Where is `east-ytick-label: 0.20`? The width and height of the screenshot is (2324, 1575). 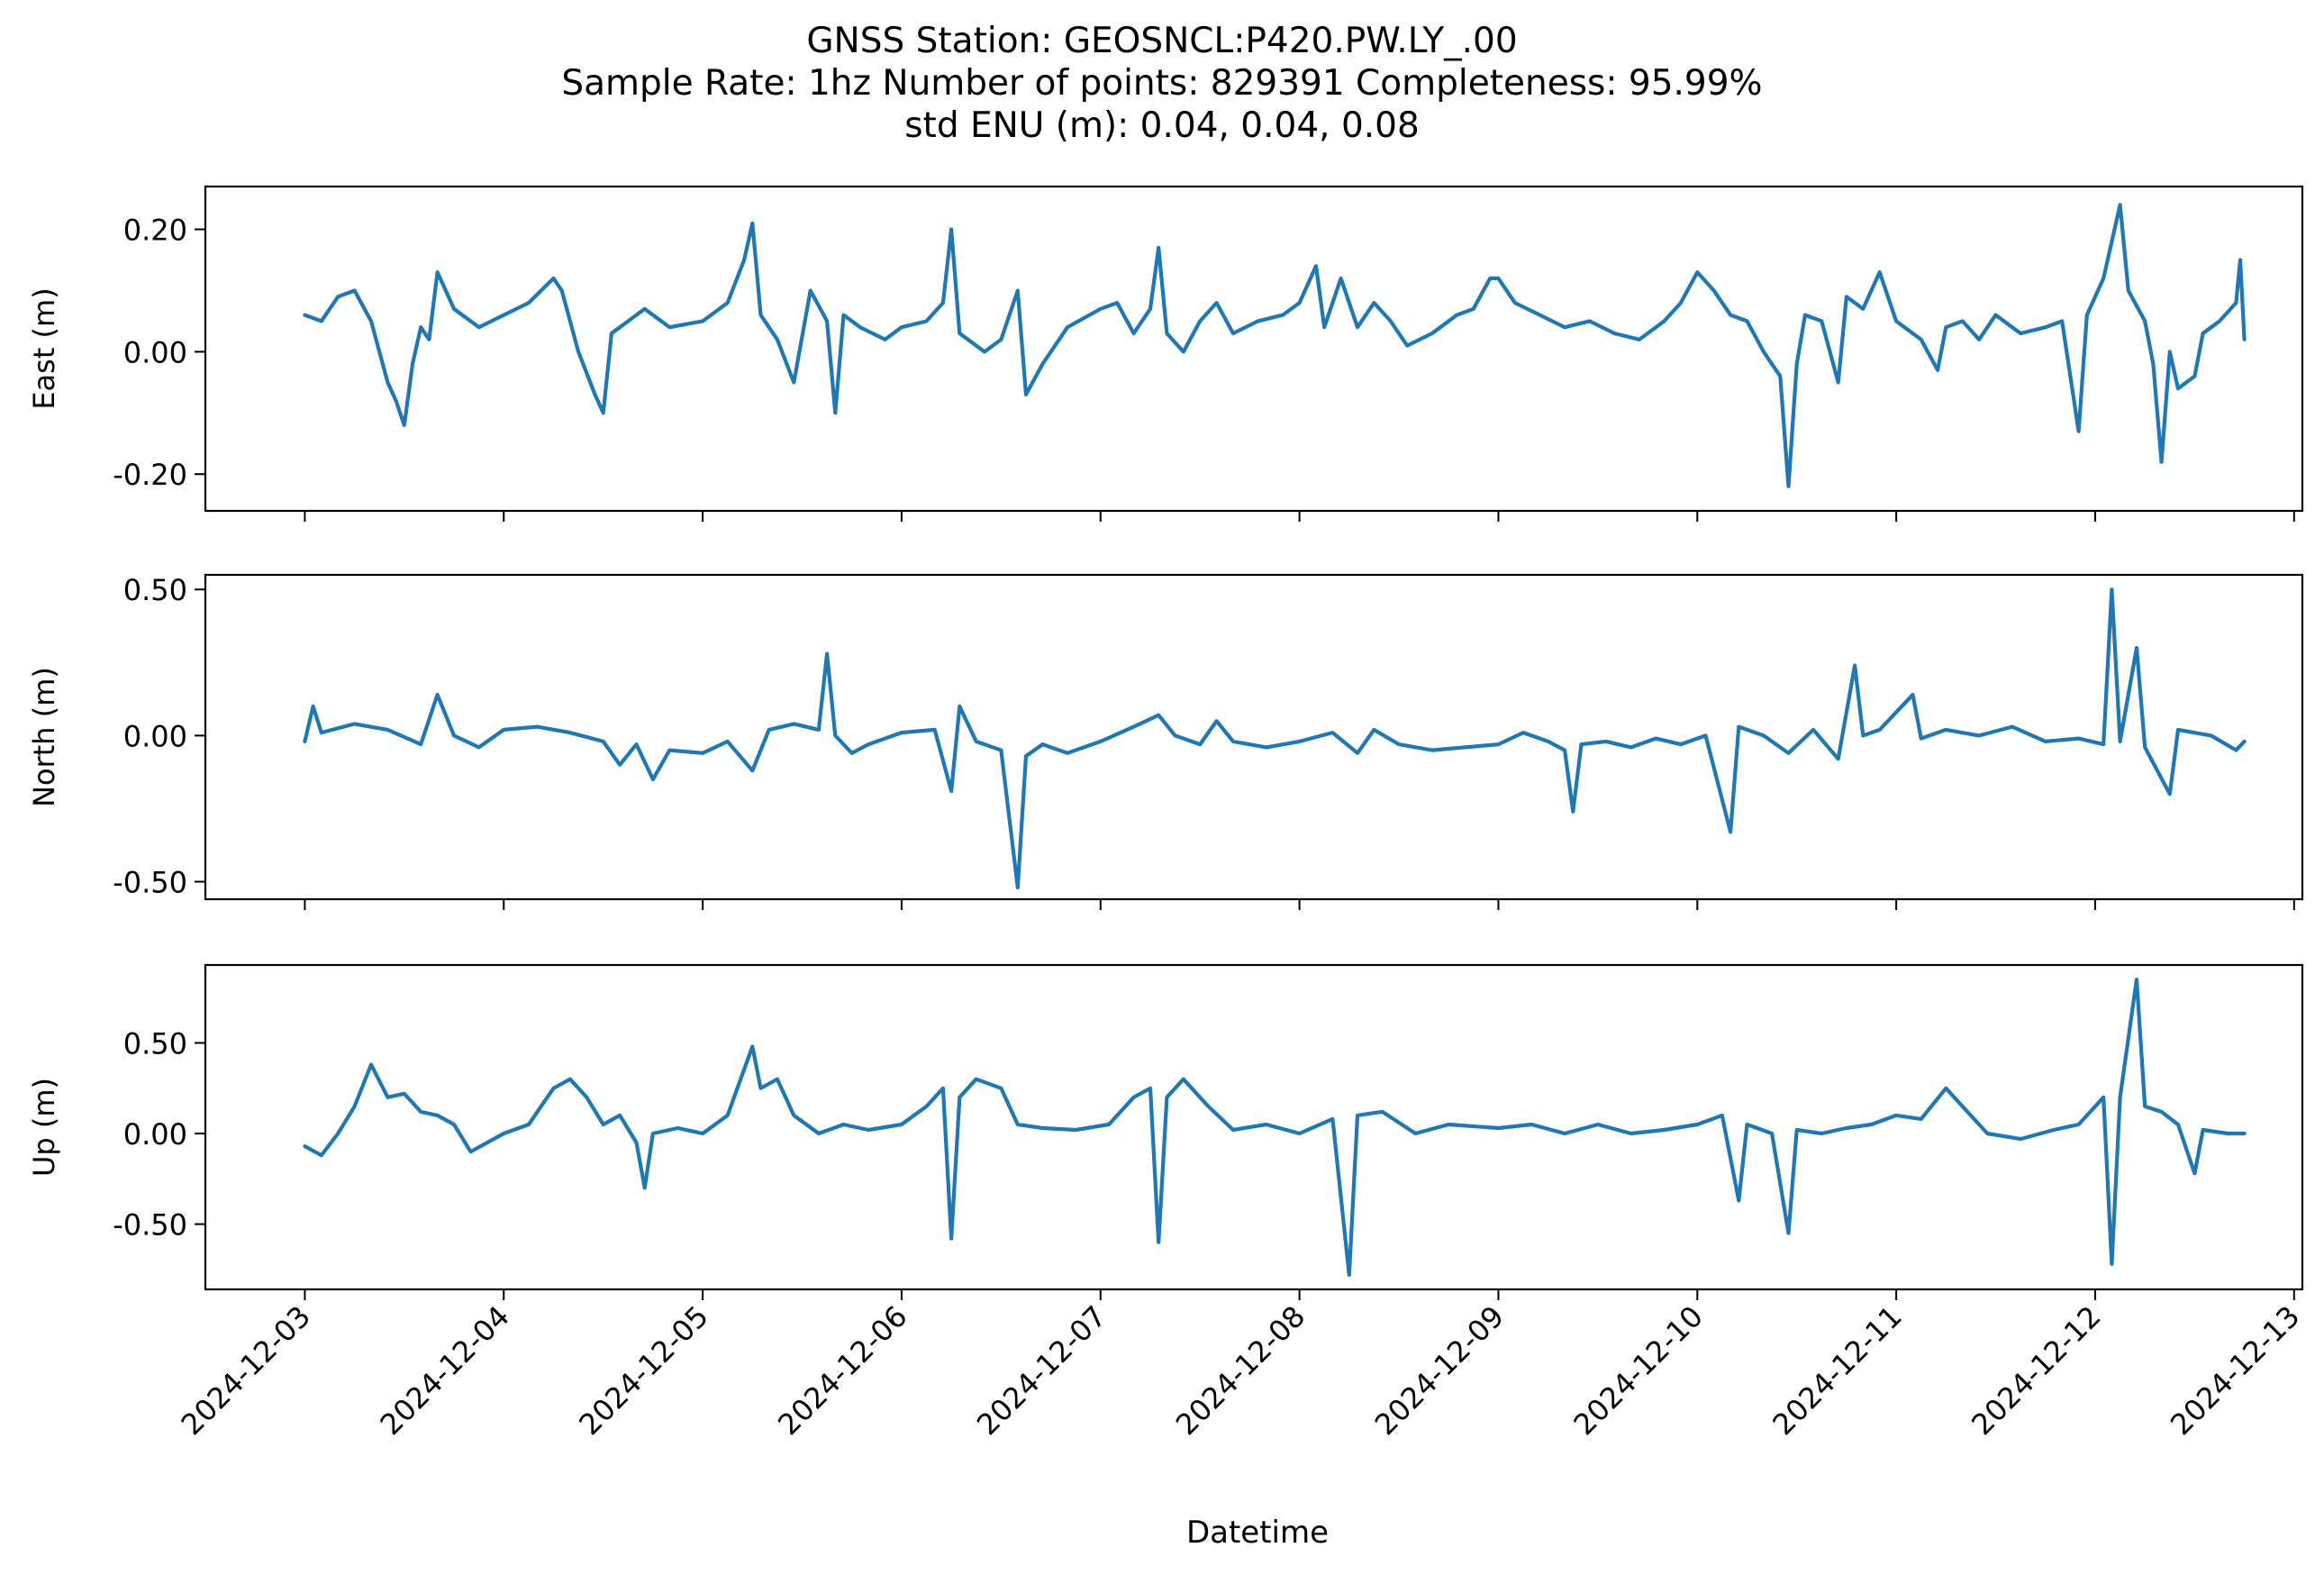
east-ytick-label: 0.20 is located at coordinates (155, 231).